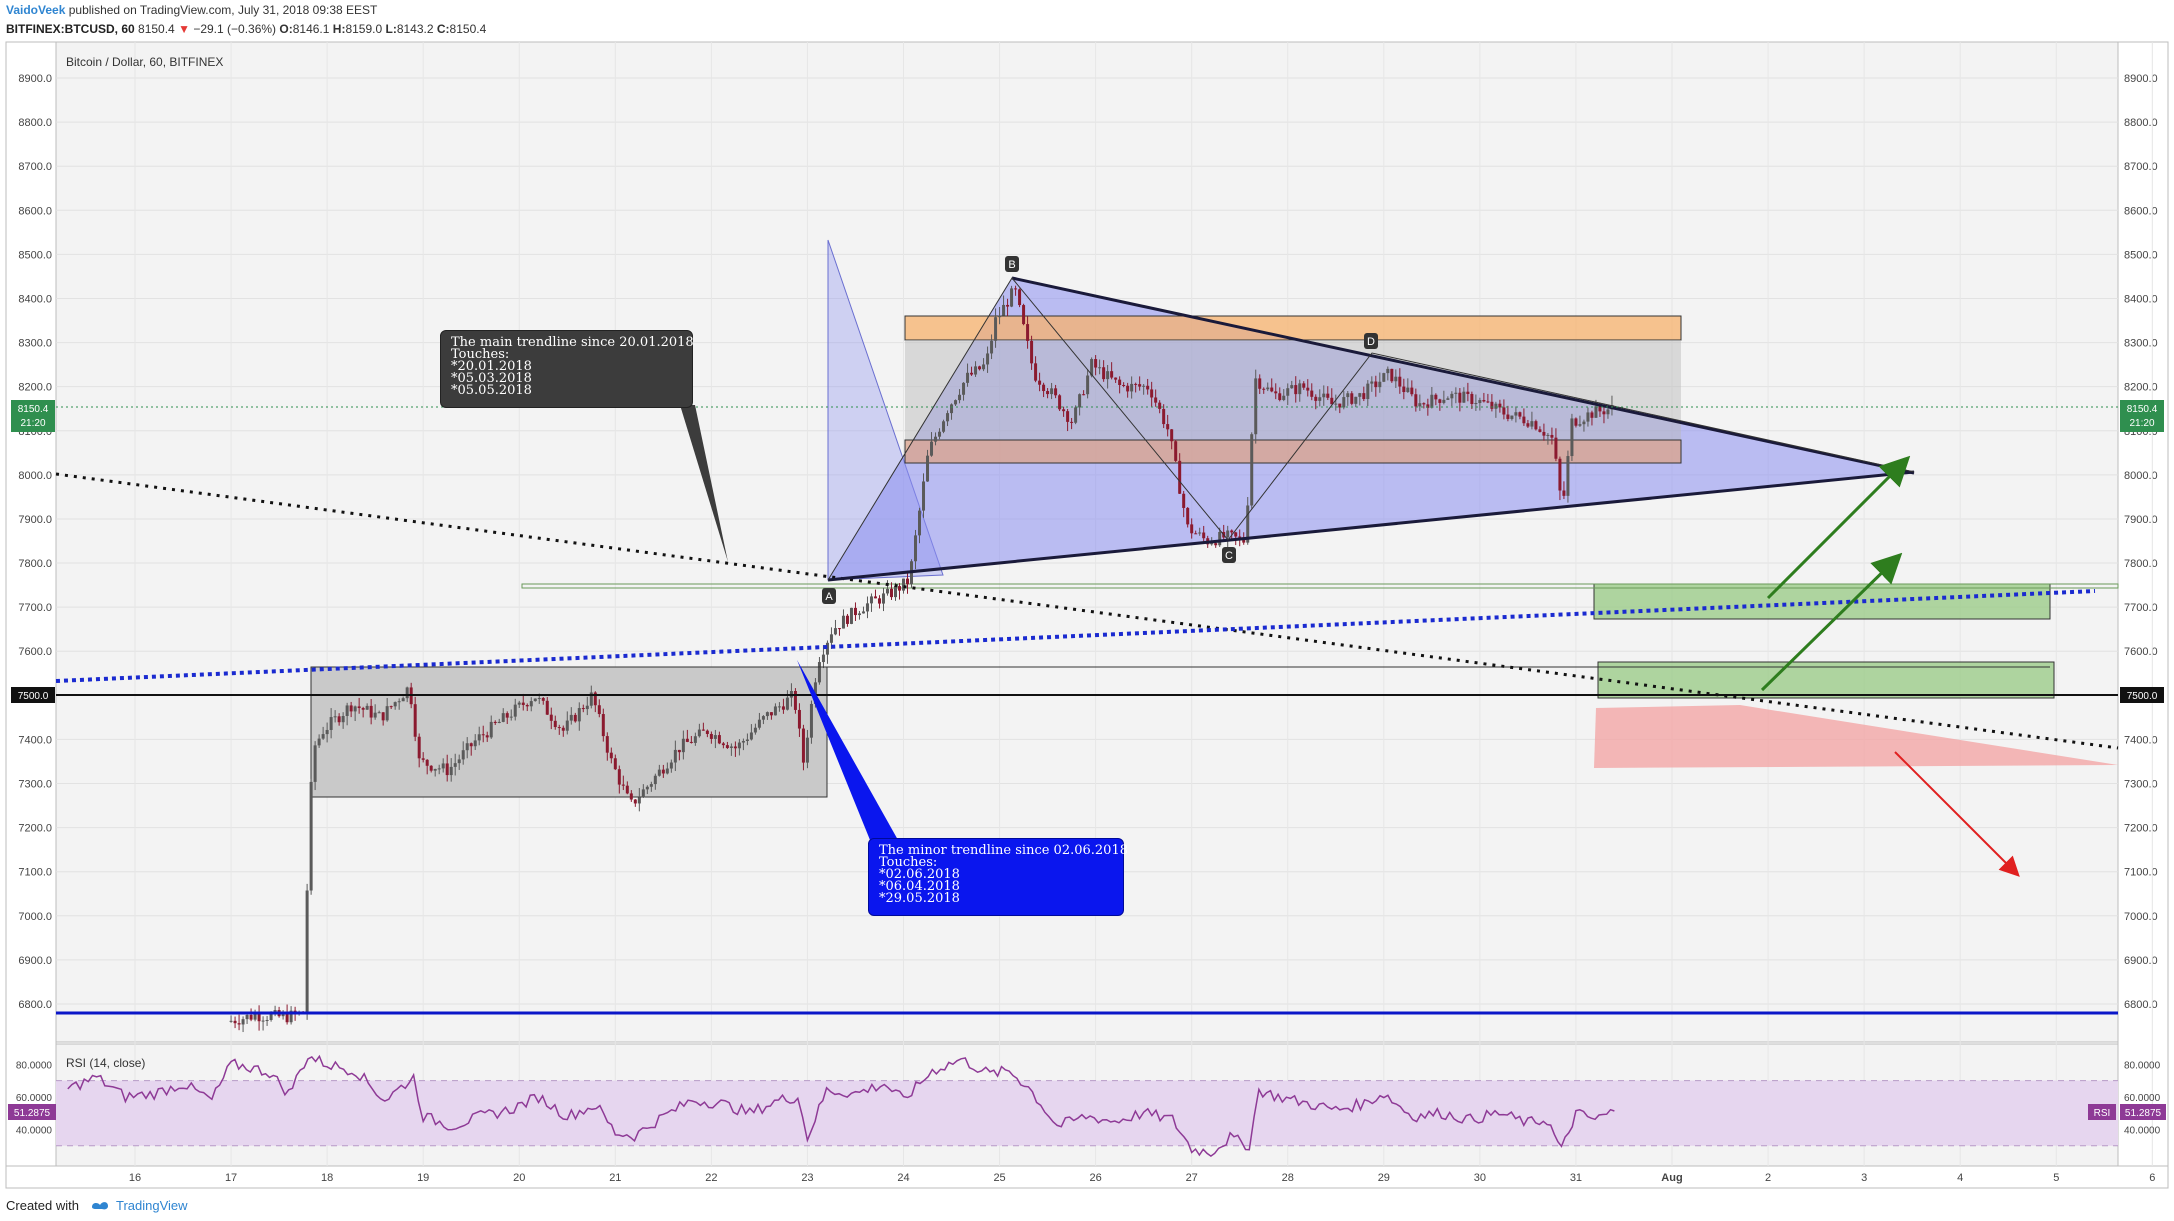 The width and height of the screenshot is (2174, 1221). I want to click on point-c-marker, so click(1229, 555).